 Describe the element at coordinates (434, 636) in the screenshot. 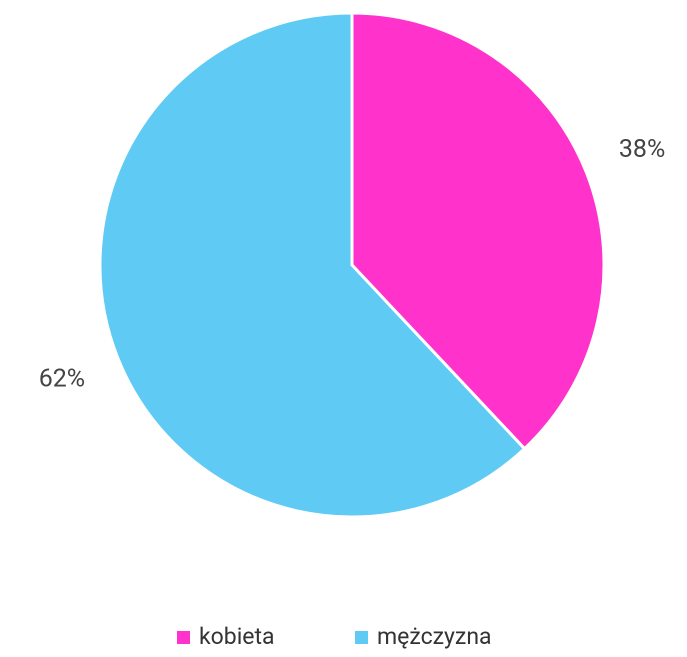

I see `legend-label: mężczyzna` at that location.